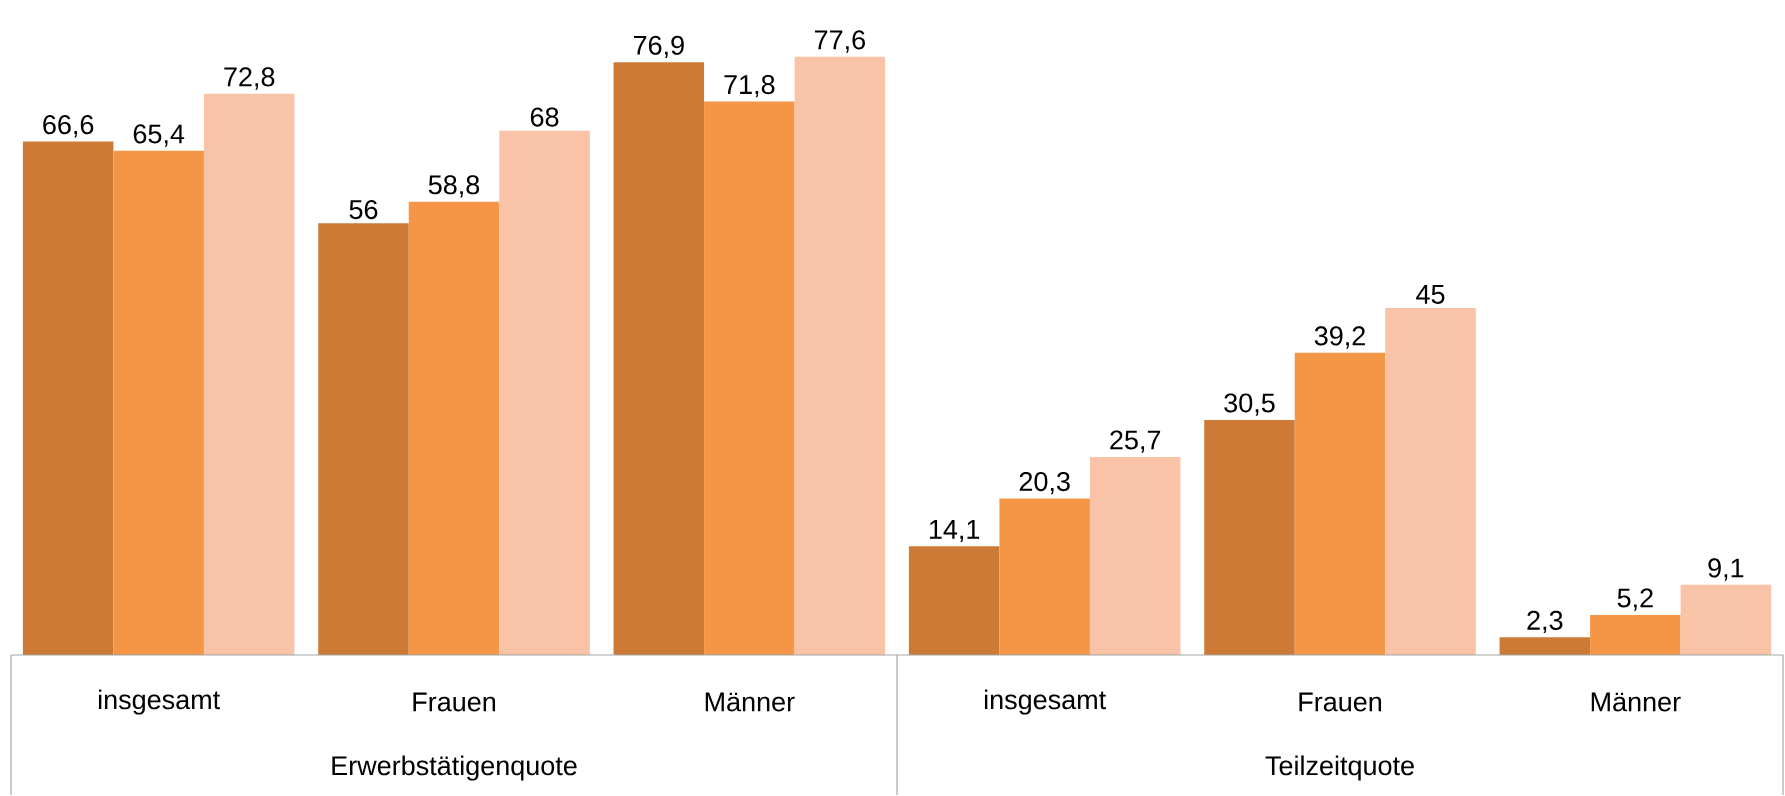 The image size is (1785, 796). Describe the element at coordinates (249, 78) in the screenshot. I see `data-label: 72,8` at that location.